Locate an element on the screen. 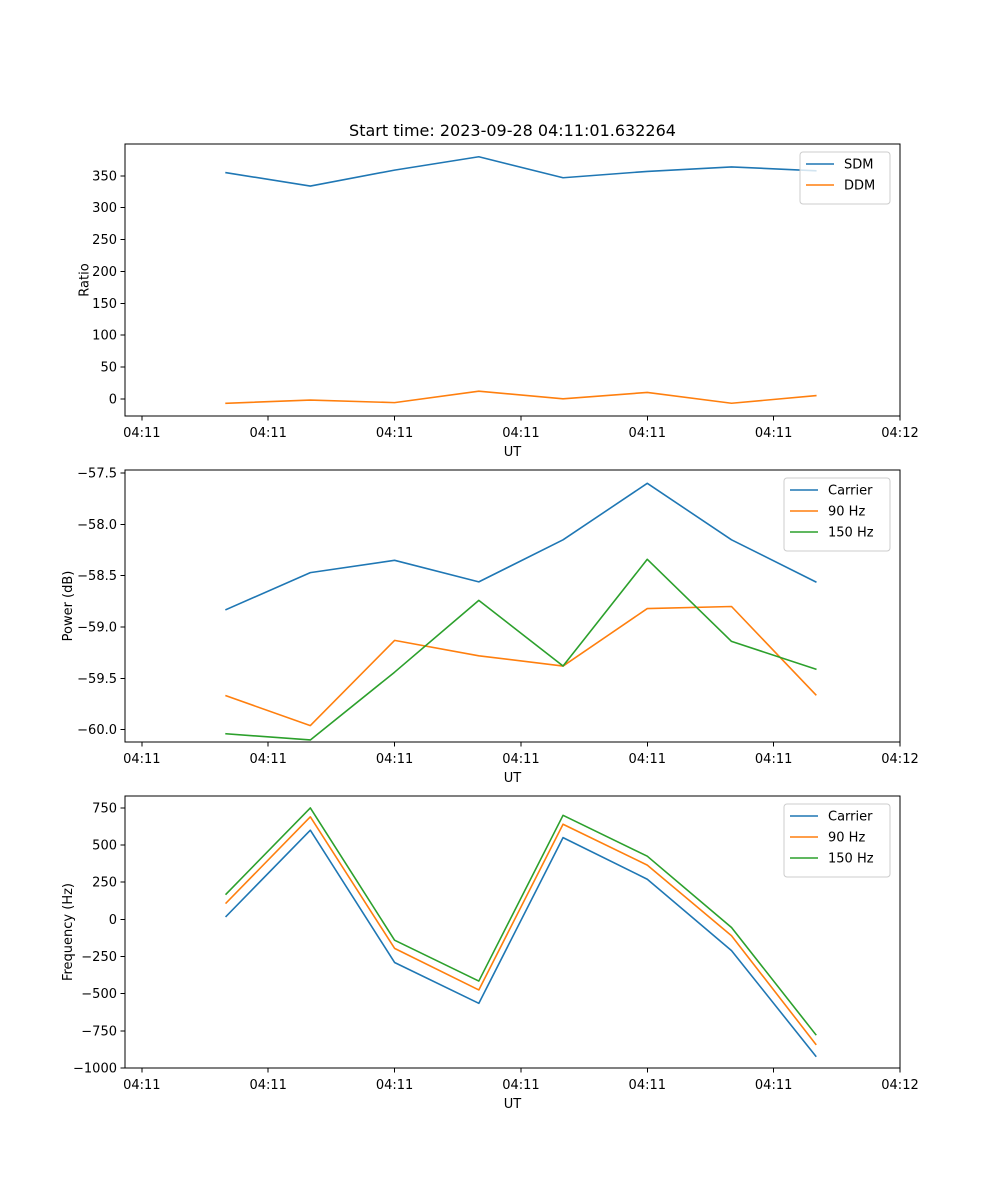 The image size is (1000, 1200). y-tick-label: −59.5 is located at coordinates (97, 679).